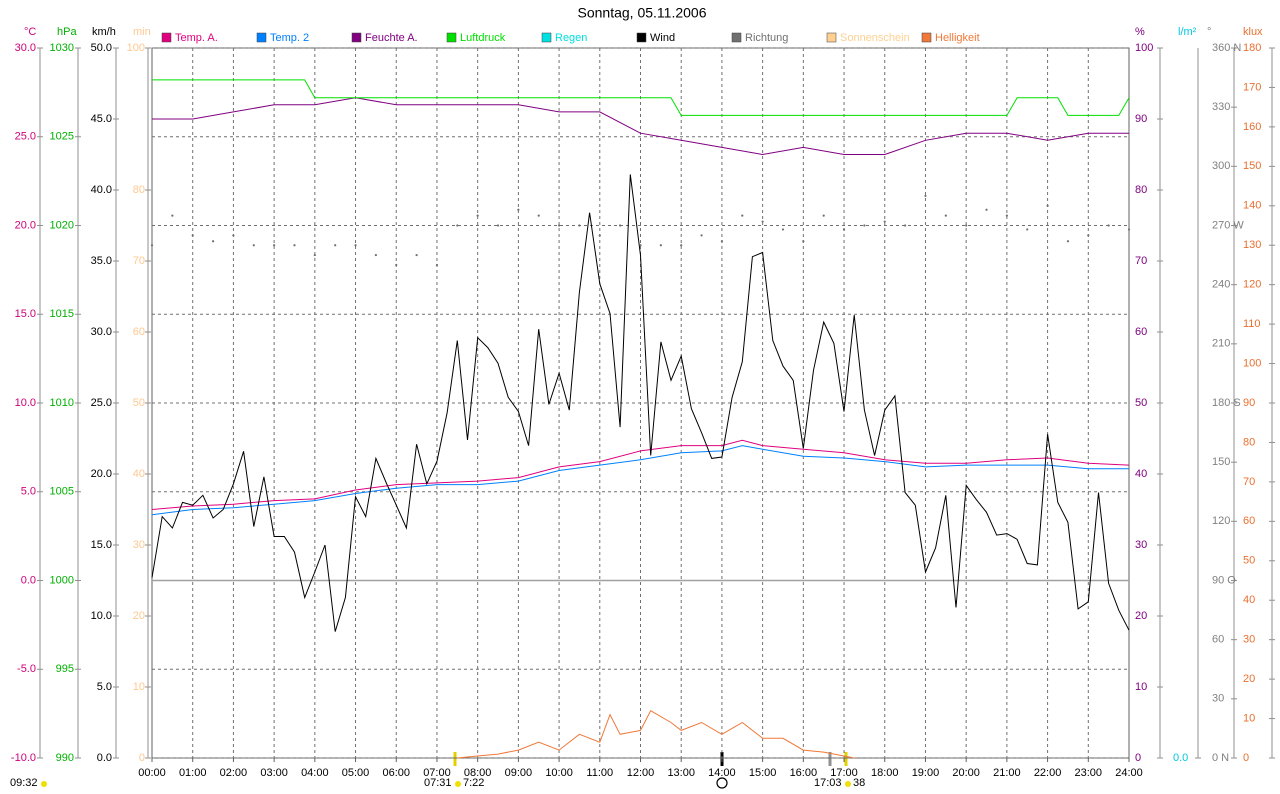 The height and width of the screenshot is (794, 1280). I want to click on legend-label: Richtung, so click(766, 38).